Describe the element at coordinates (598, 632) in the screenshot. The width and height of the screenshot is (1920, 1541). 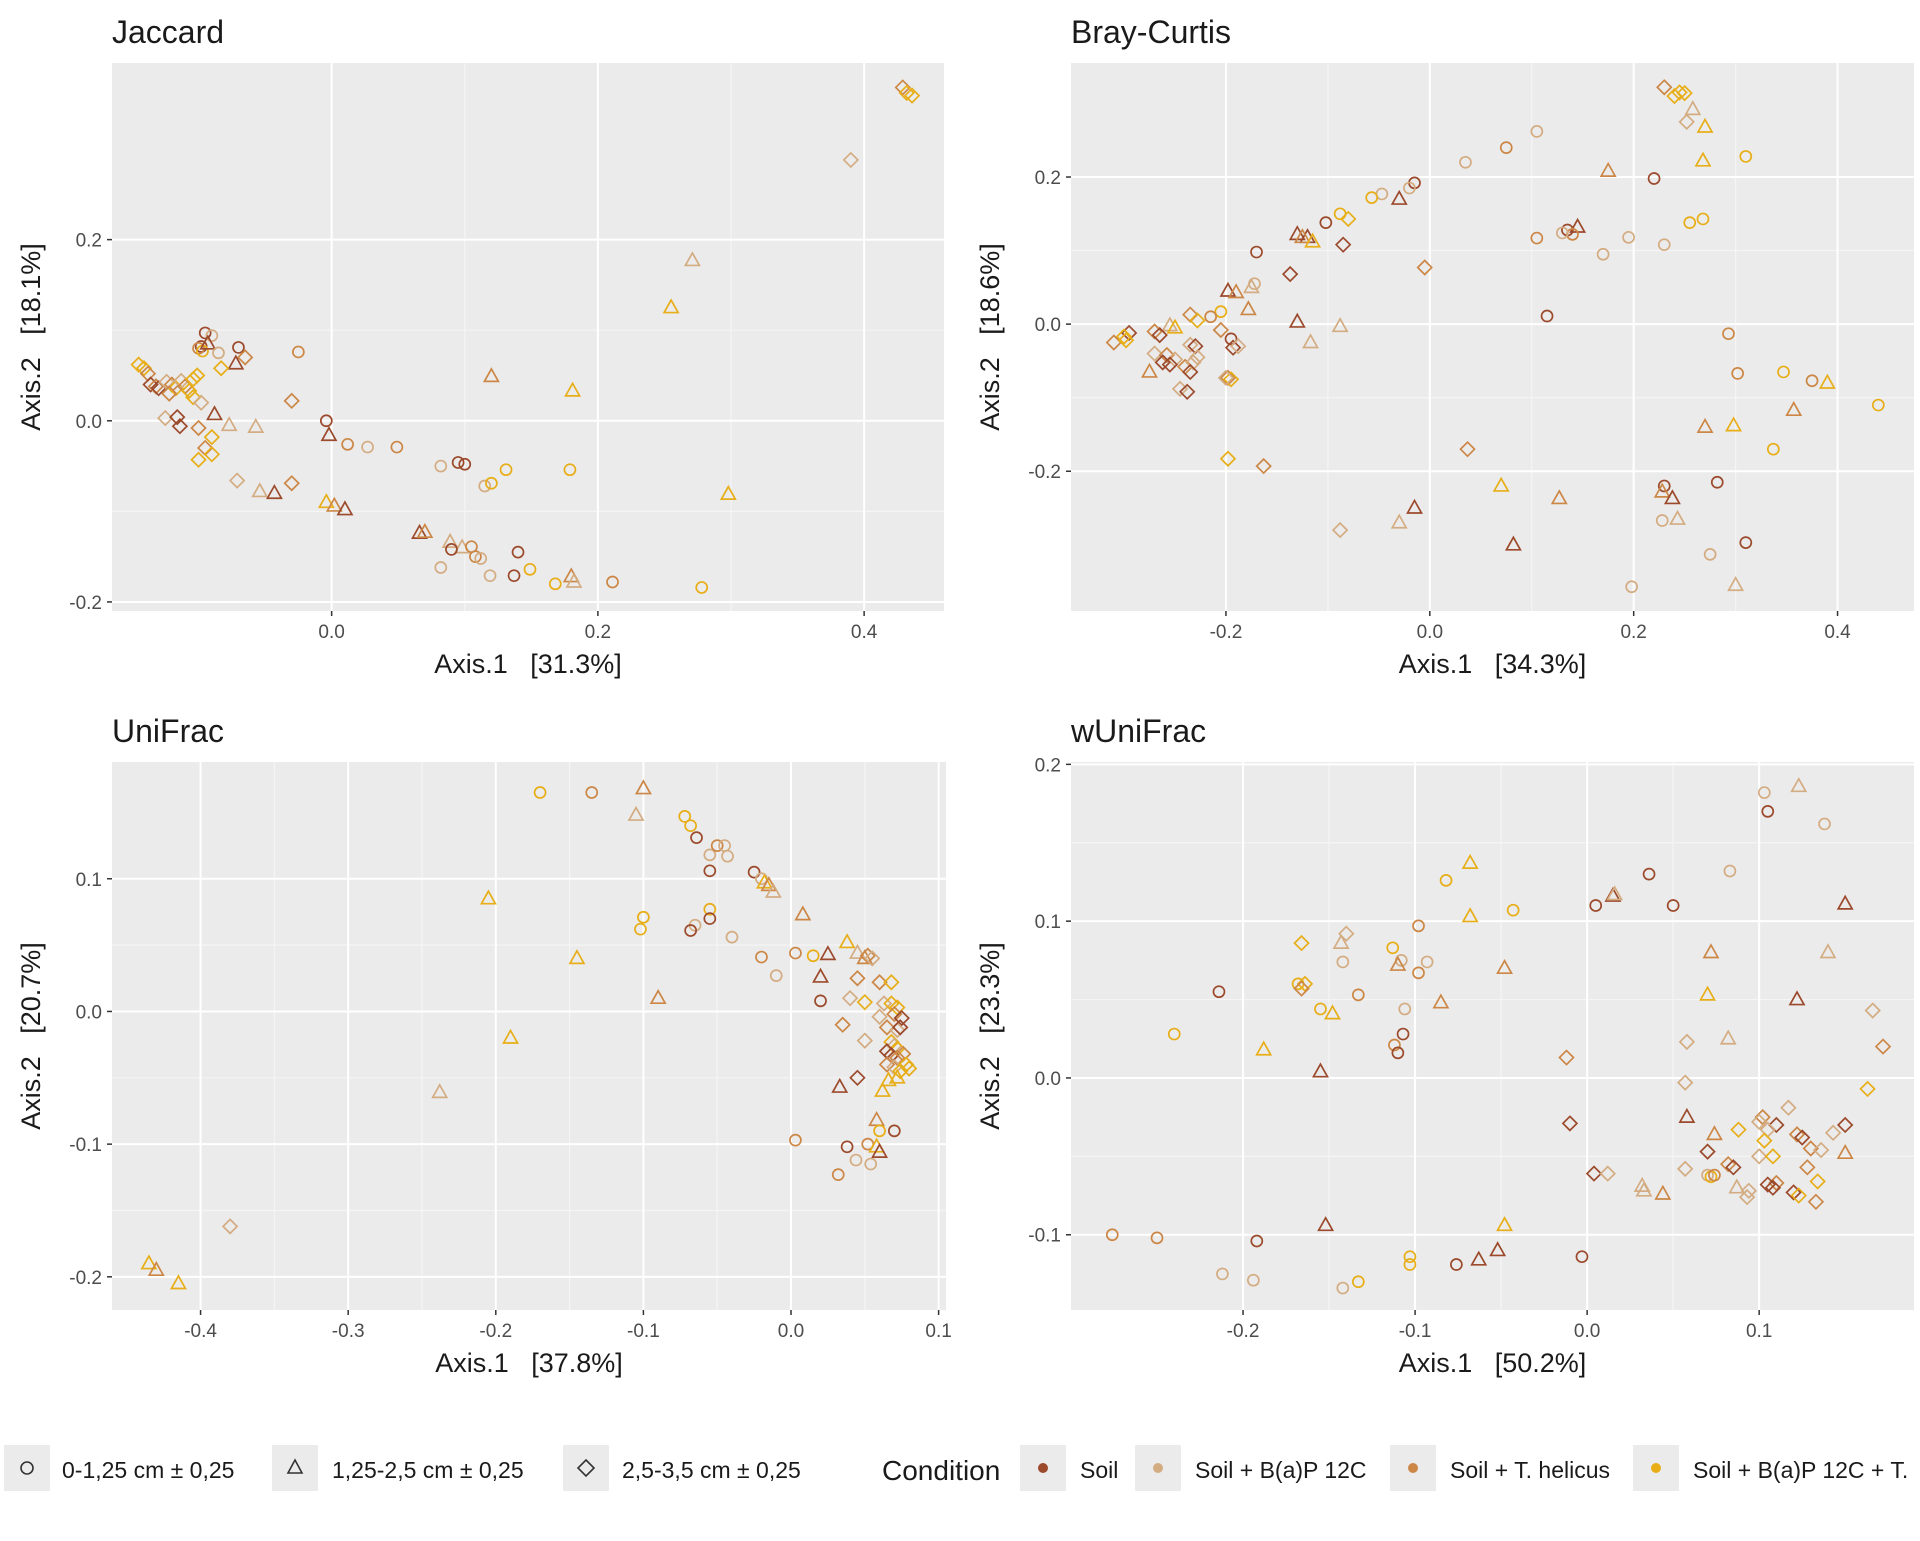
I see `x-tick-label: 0.2` at that location.